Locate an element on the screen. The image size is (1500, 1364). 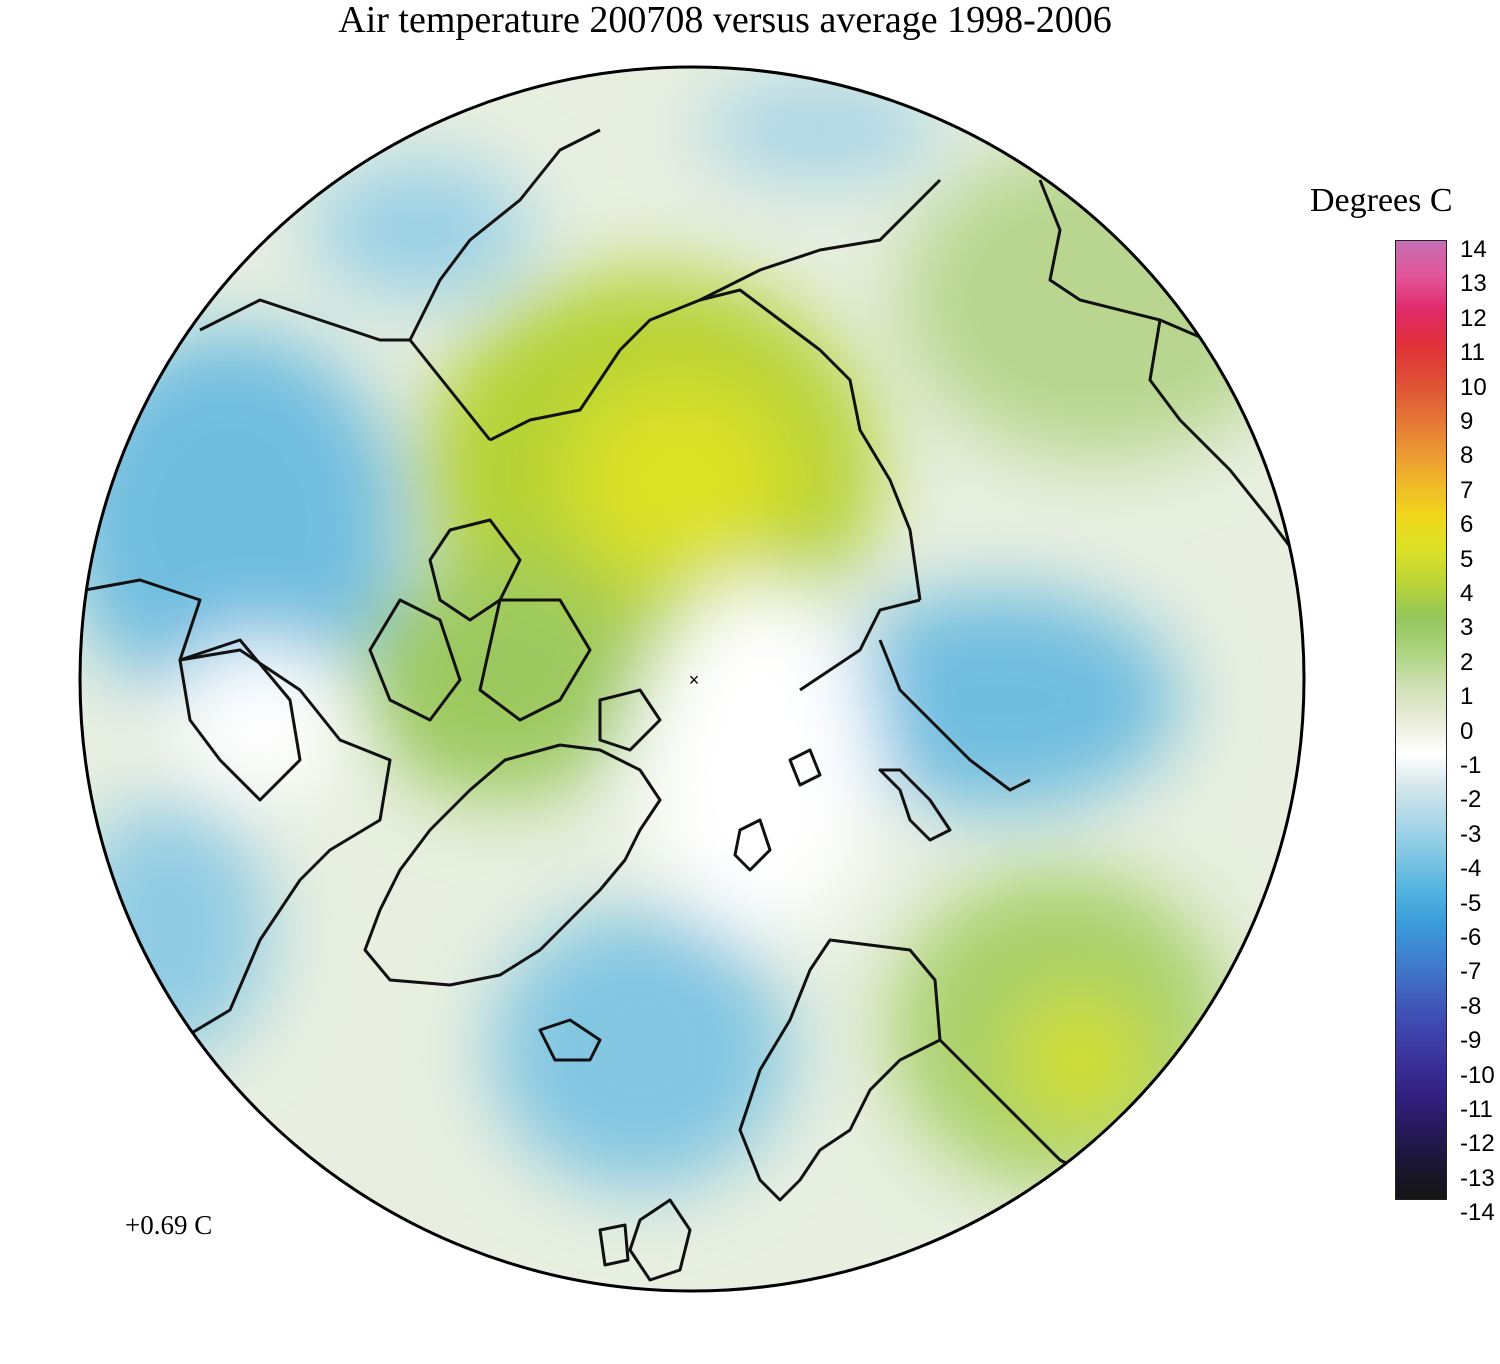
colorbar-tick-label: -6 is located at coordinates (1471, 937).